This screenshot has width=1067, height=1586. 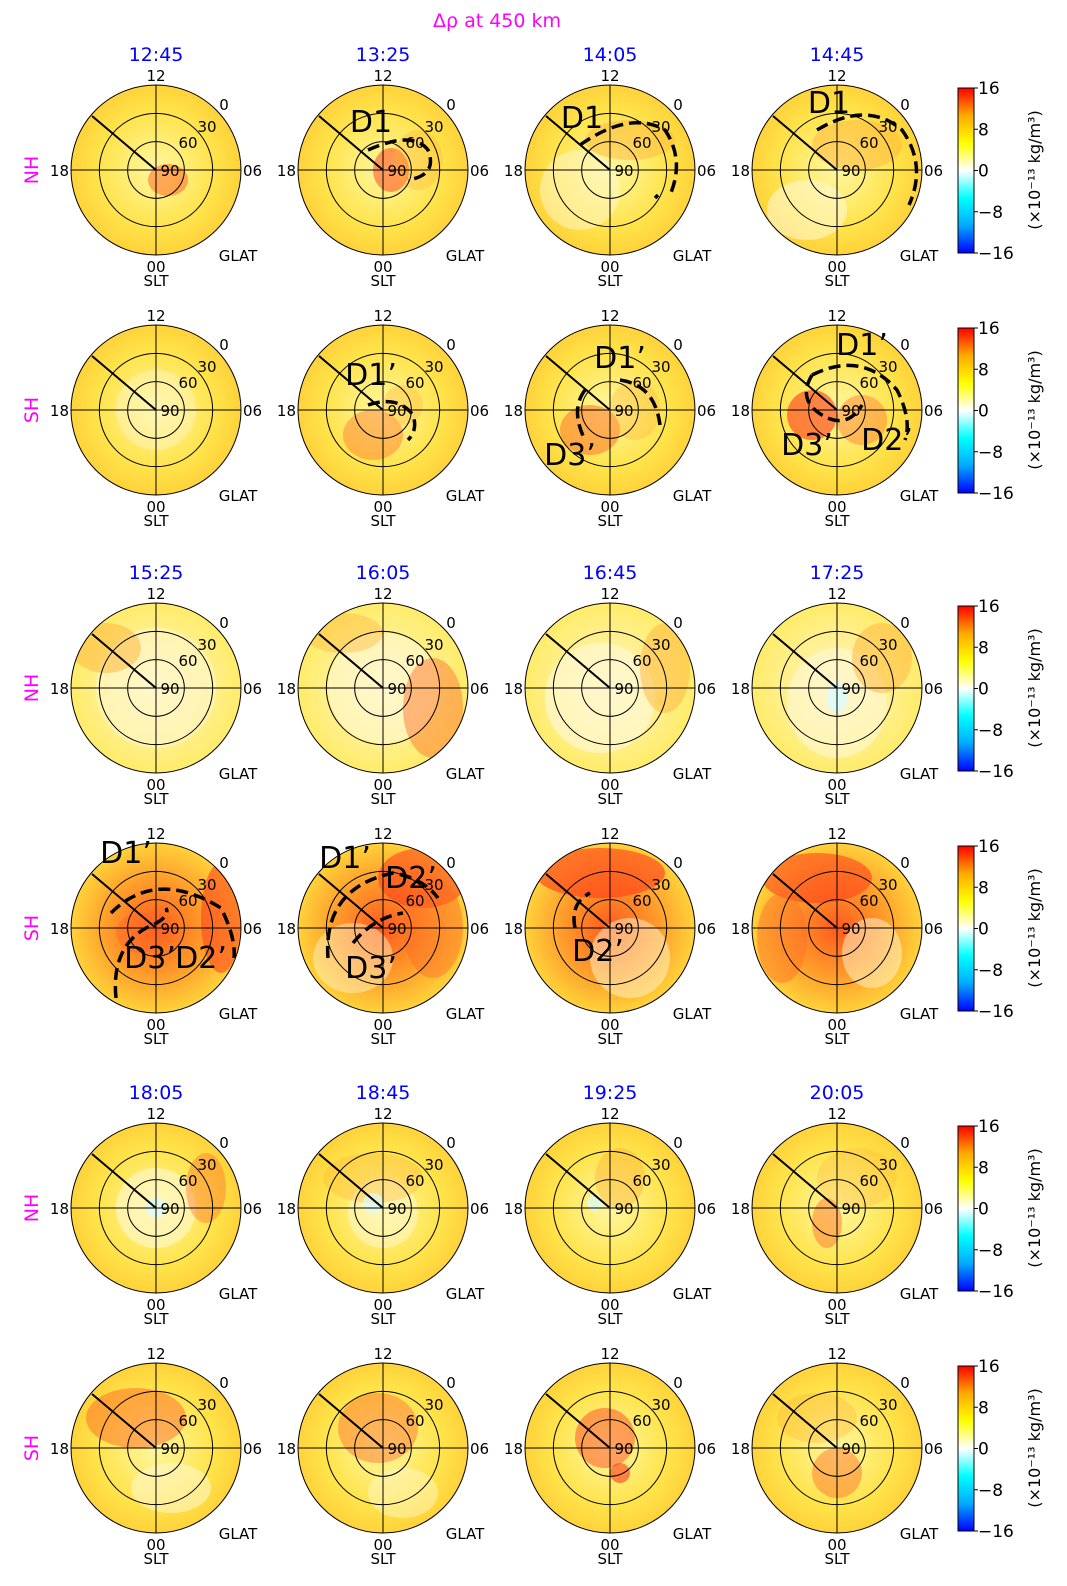 What do you see at coordinates (383, 573) in the screenshot?
I see `time-label: 16:05` at bounding box center [383, 573].